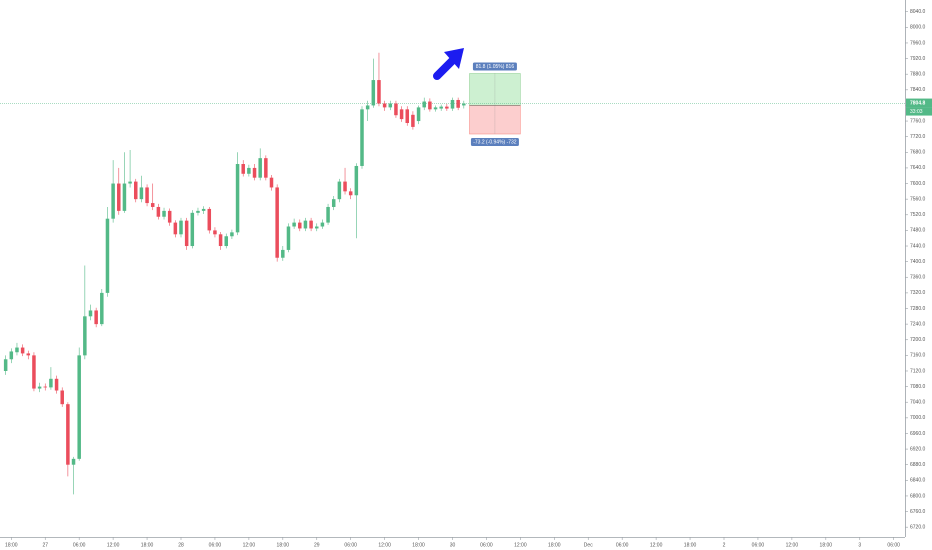 The width and height of the screenshot is (932, 550). What do you see at coordinates (918, 184) in the screenshot?
I see `y-tick-label: 7600.0` at bounding box center [918, 184].